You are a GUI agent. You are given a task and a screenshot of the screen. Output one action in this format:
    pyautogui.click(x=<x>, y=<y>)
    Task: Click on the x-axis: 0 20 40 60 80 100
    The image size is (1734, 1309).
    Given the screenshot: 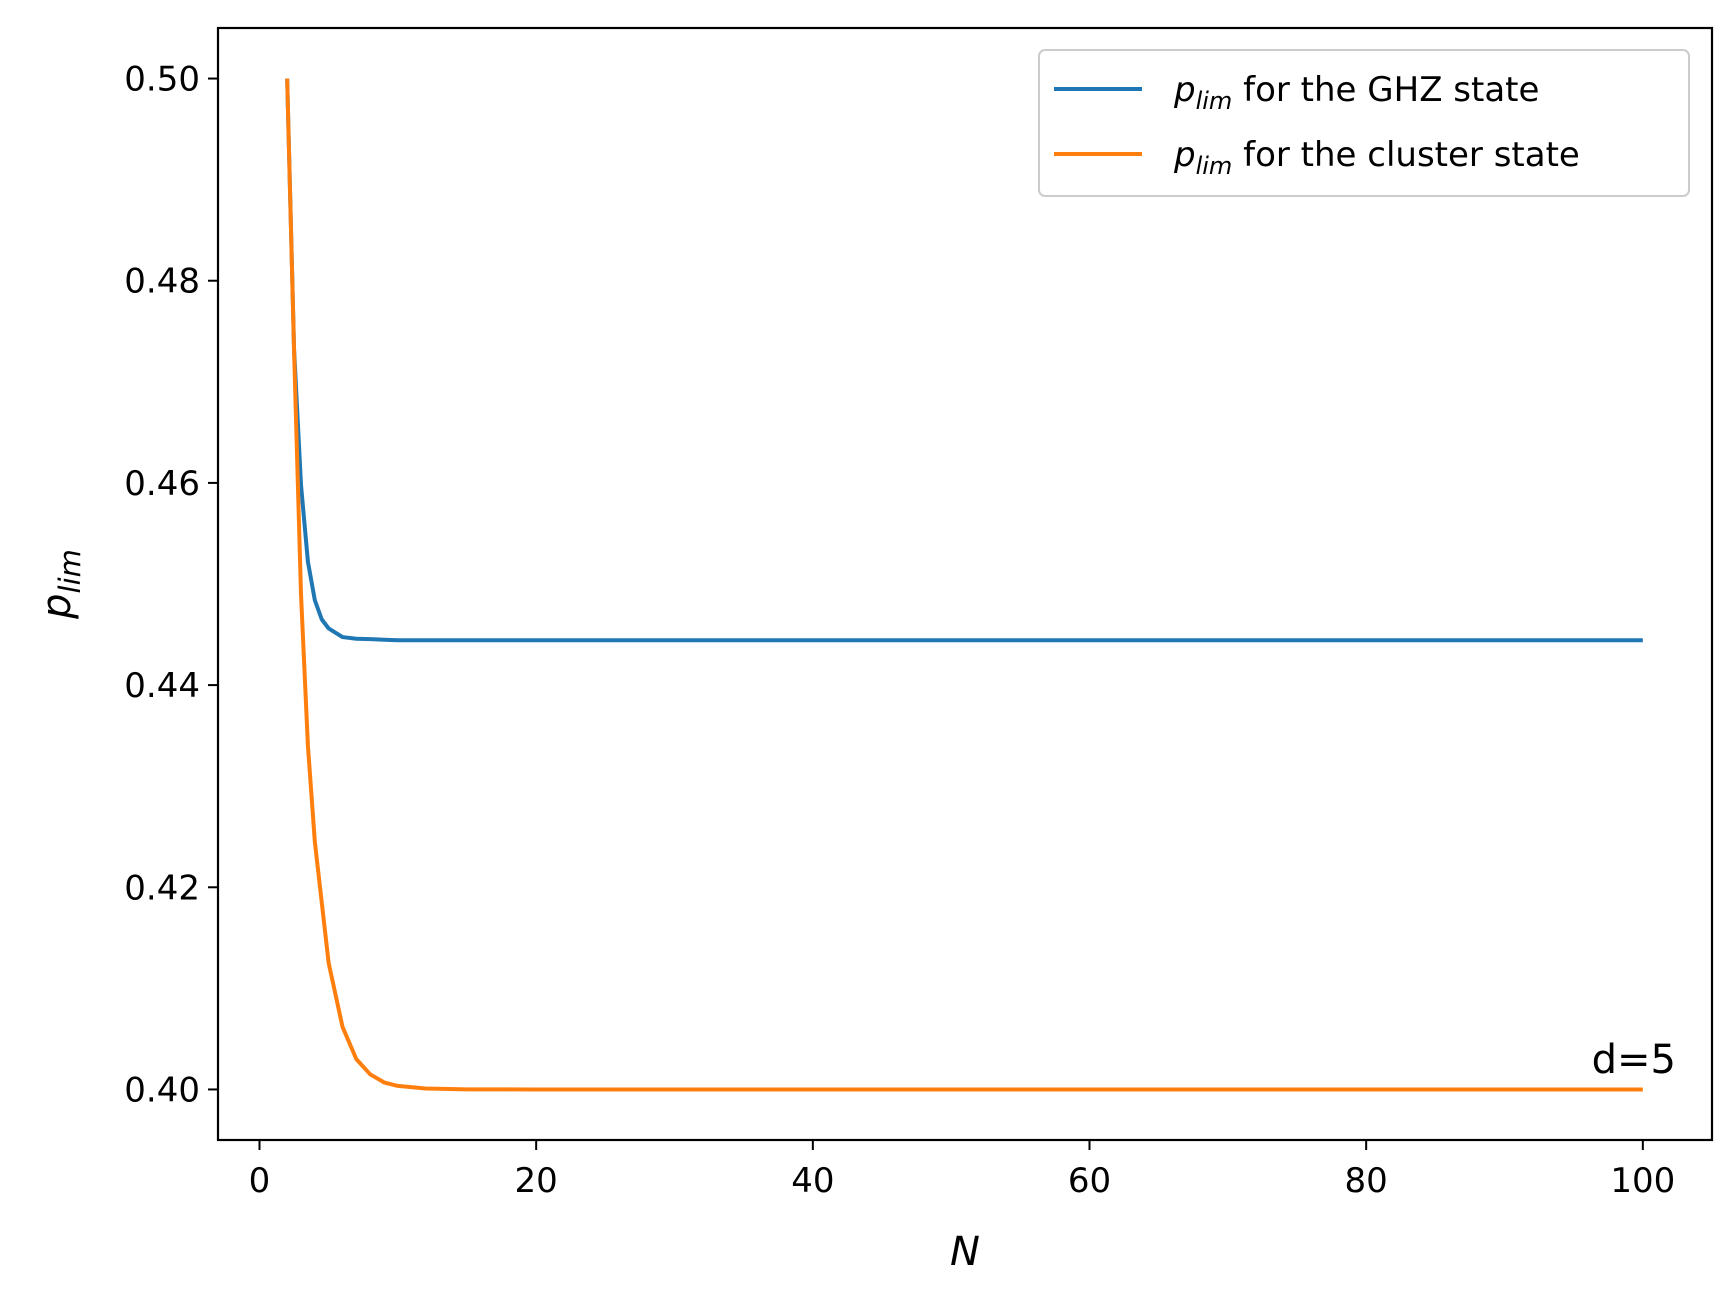 What is the action you would take?
    pyautogui.click(x=962, y=1170)
    